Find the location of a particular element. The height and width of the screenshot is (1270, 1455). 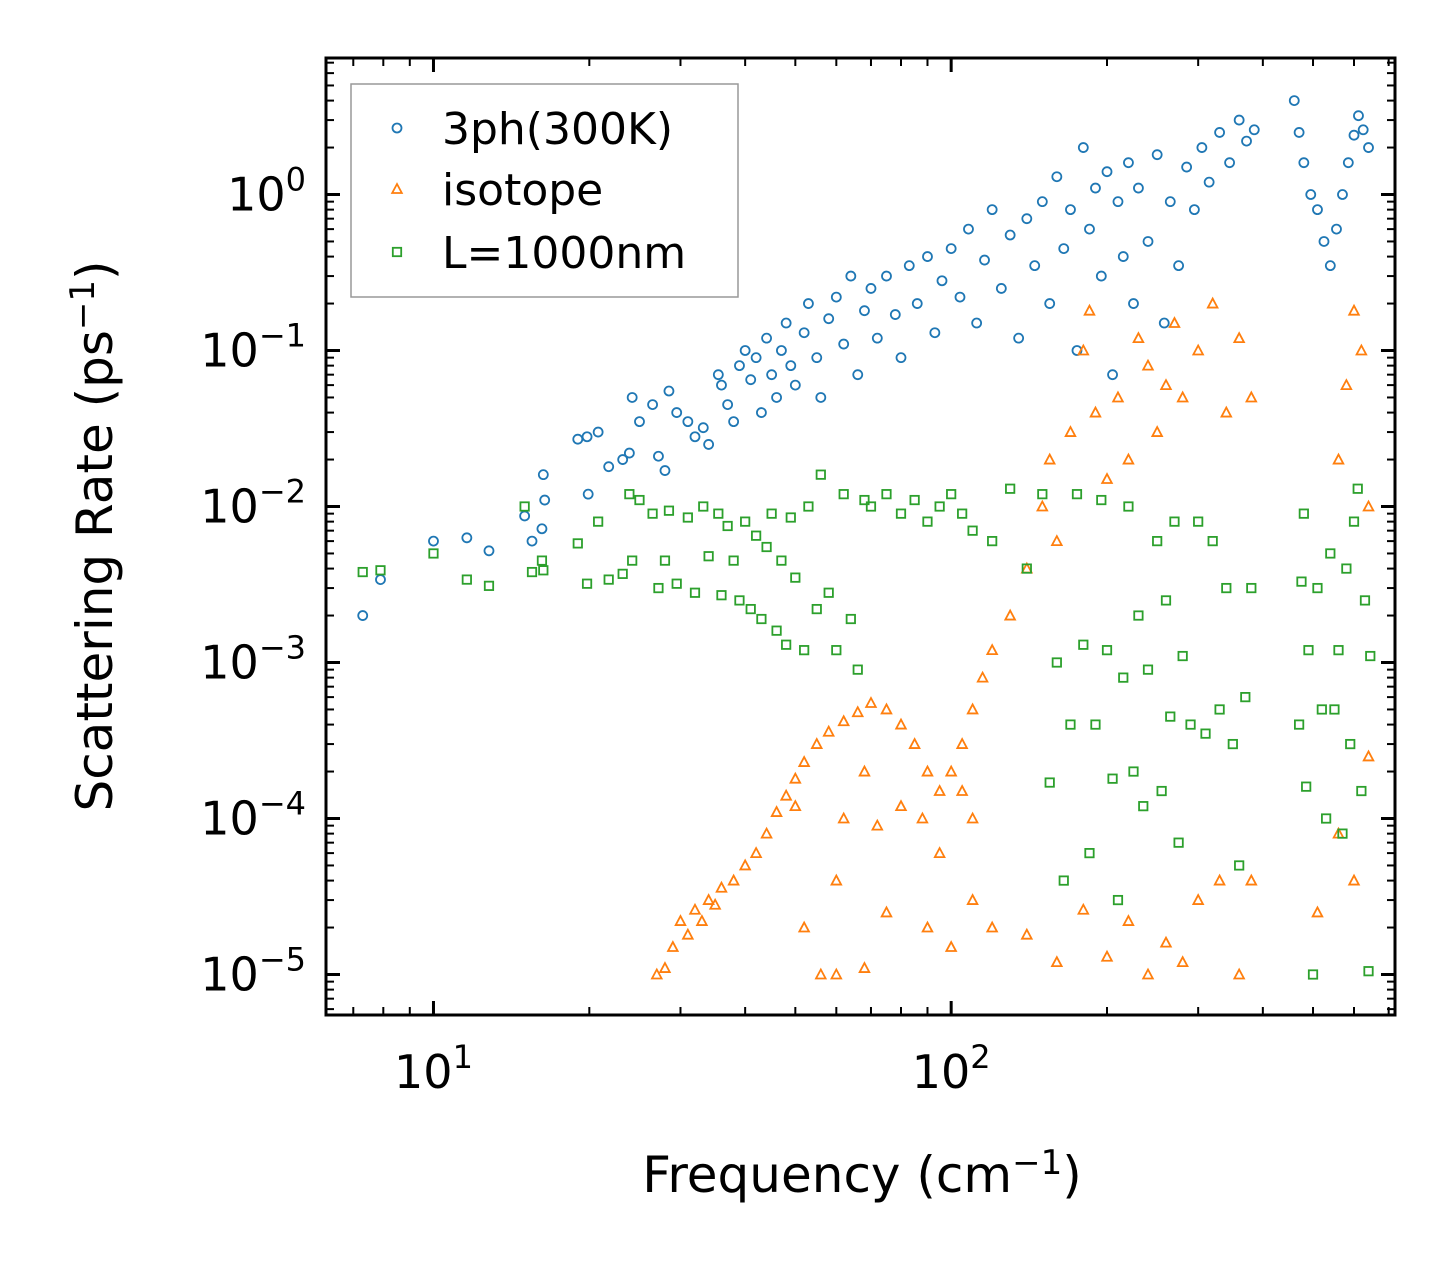

y-tick-label: 10⁻³ is located at coordinates (253, 659).